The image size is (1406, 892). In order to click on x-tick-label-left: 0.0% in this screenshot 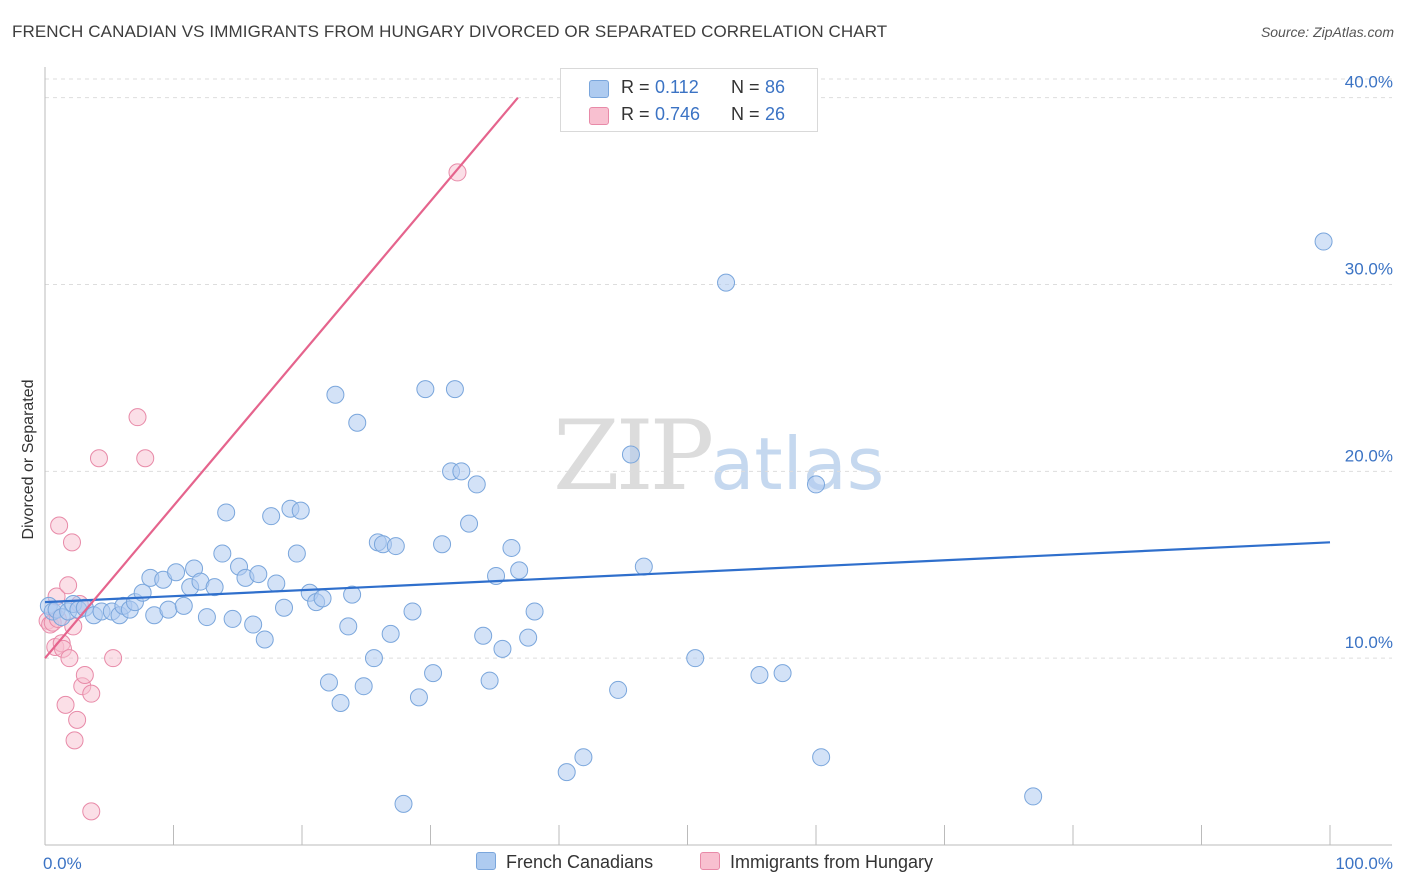, I will do `click(62, 863)`.